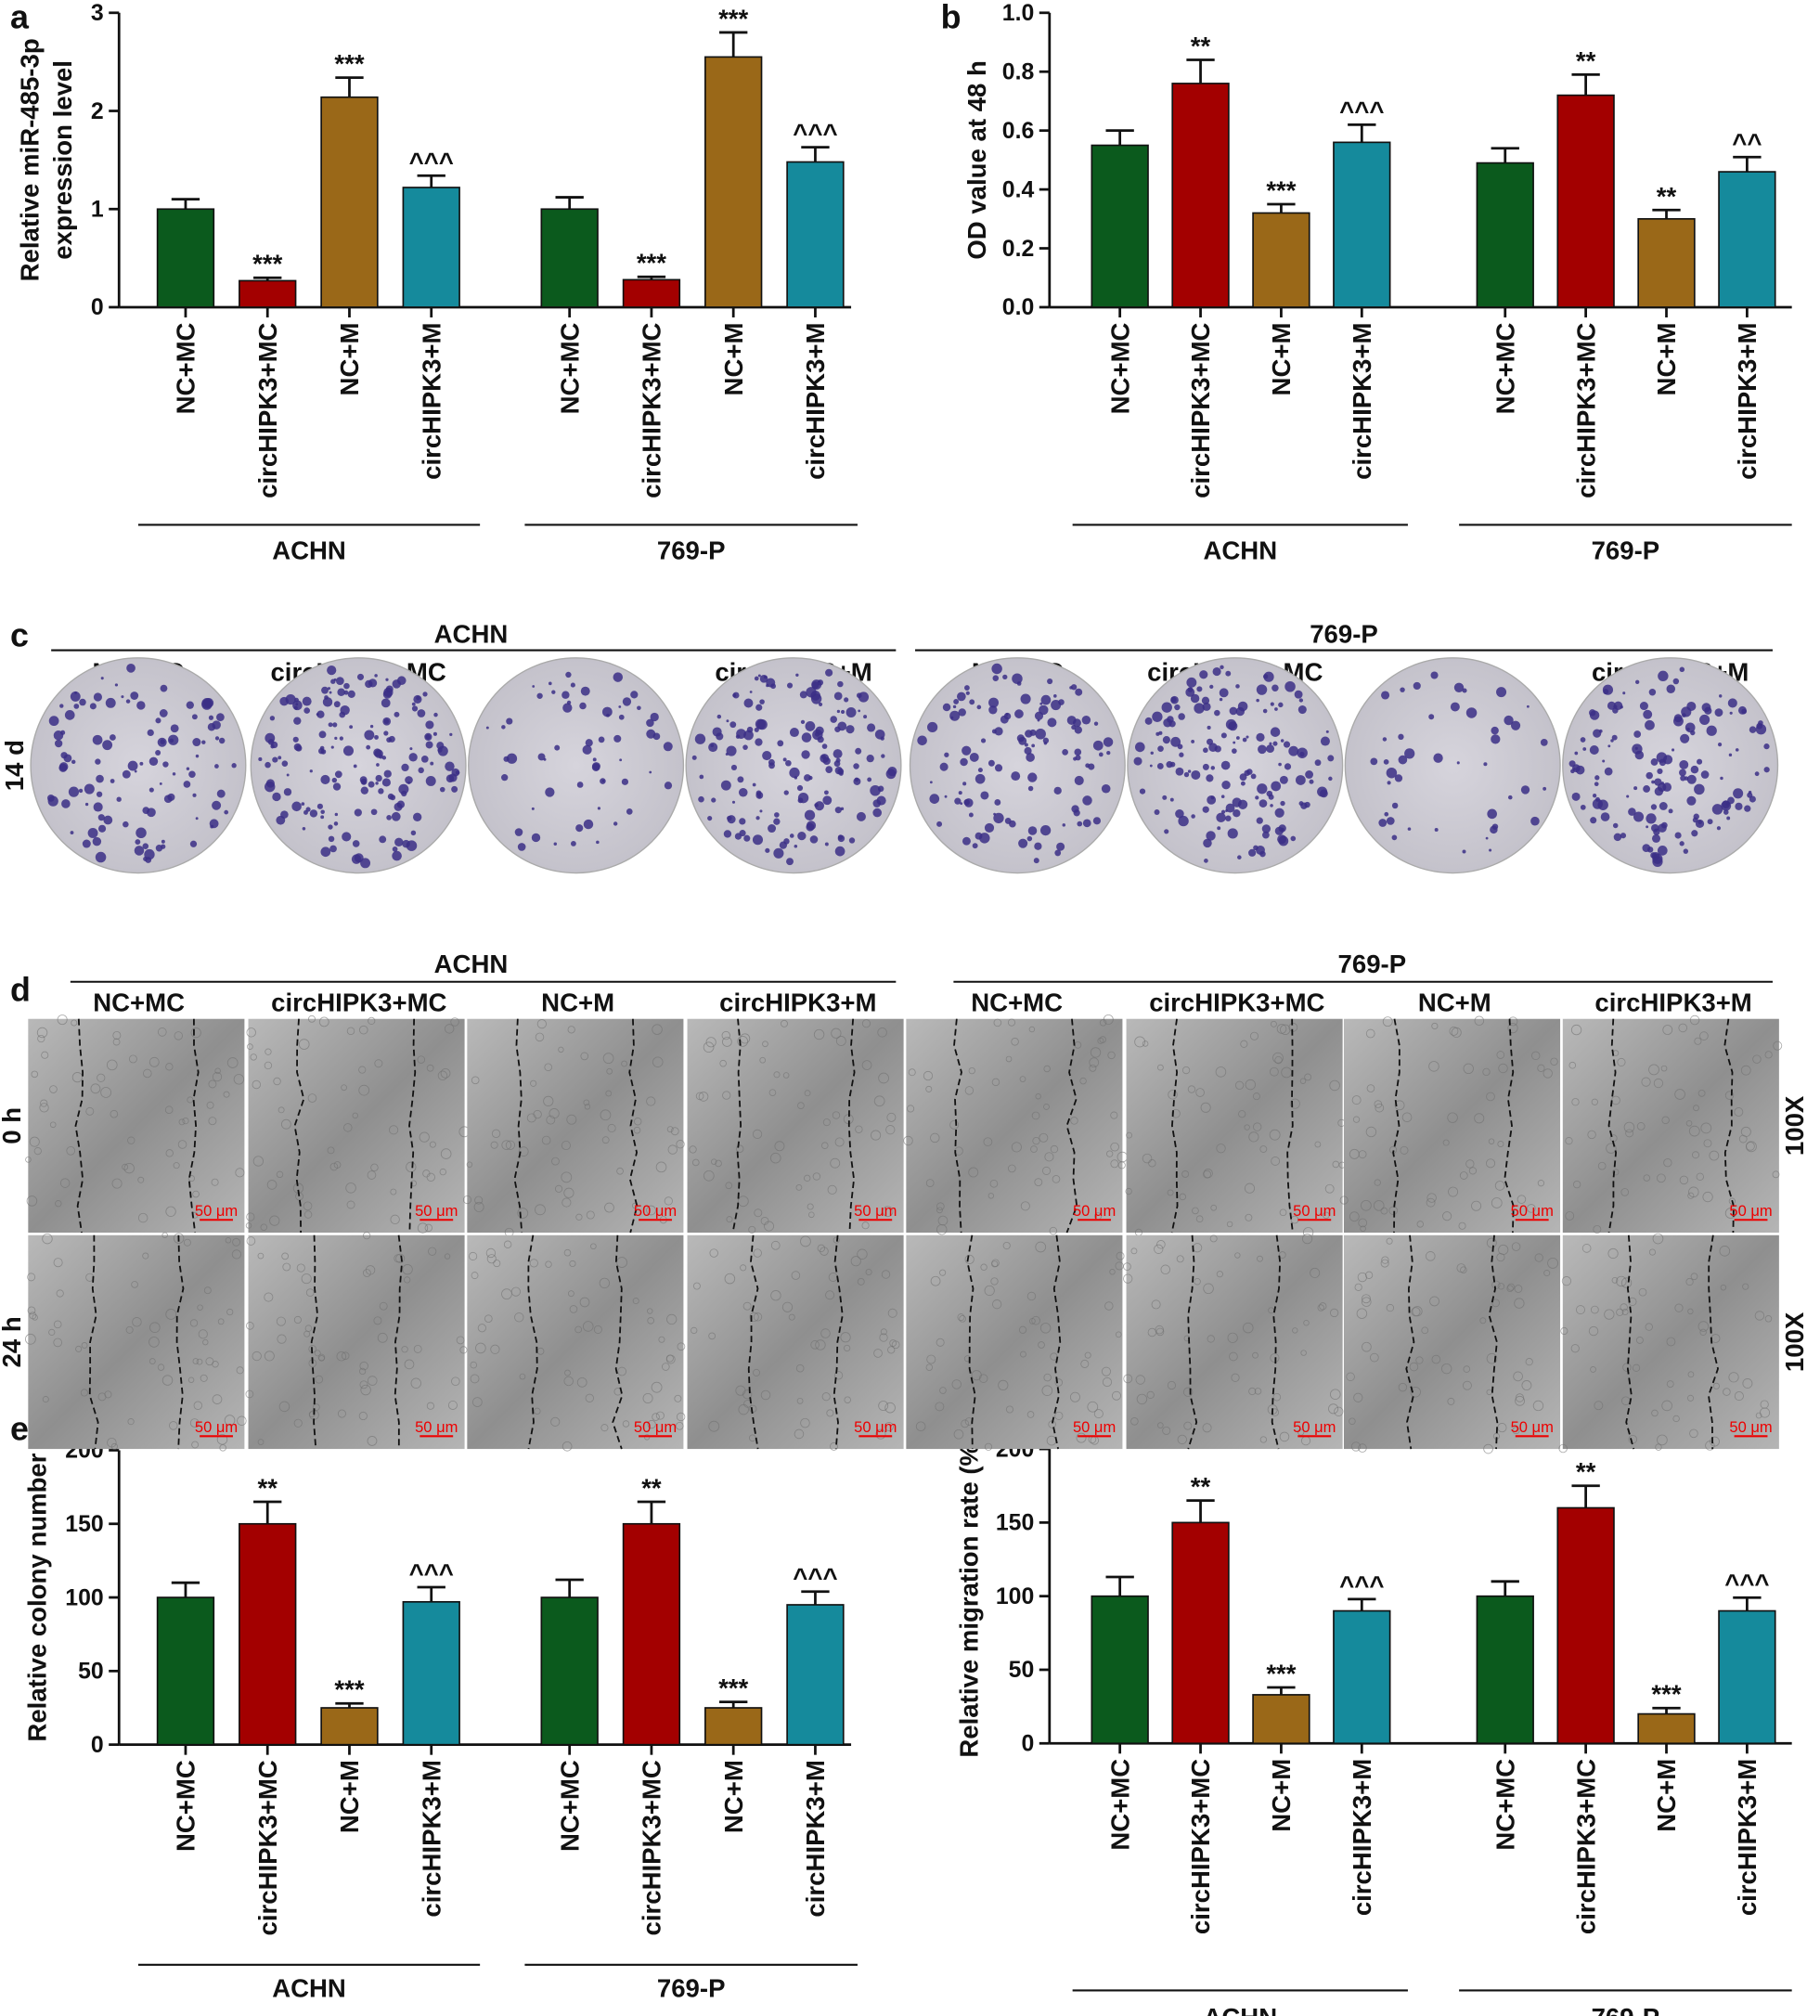 Image resolution: width=1820 pixels, height=2016 pixels. I want to click on significance-label: ^^^, so click(431, 162).